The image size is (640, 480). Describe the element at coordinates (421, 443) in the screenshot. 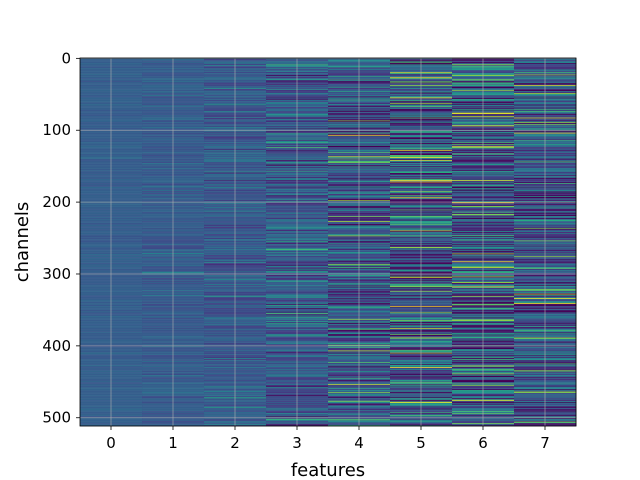

I see `x-tick-label: 5` at that location.